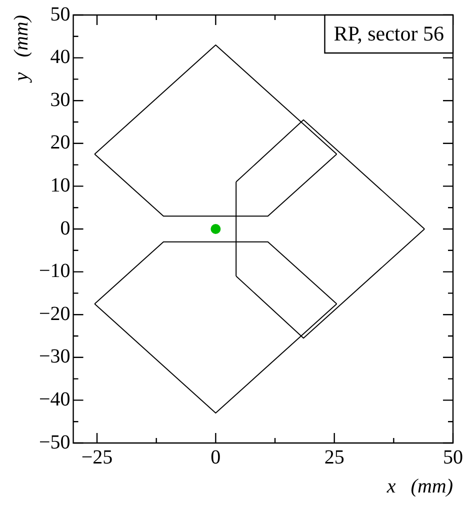 The image size is (475, 505). Describe the element at coordinates (453, 457) in the screenshot. I see `x-tick-label: 50` at that location.